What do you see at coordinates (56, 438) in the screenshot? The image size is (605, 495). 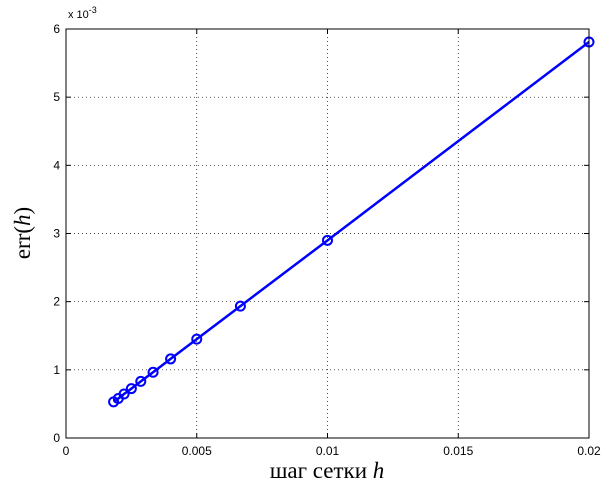 I see `y-tick-label: 0` at bounding box center [56, 438].